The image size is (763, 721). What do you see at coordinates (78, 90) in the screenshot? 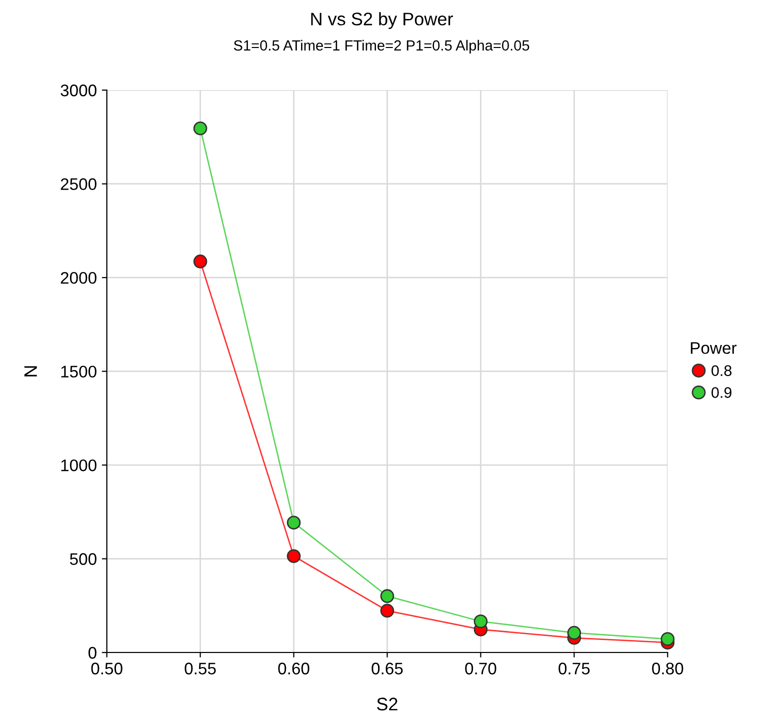
I see `y-tick-label: 3000` at bounding box center [78, 90].